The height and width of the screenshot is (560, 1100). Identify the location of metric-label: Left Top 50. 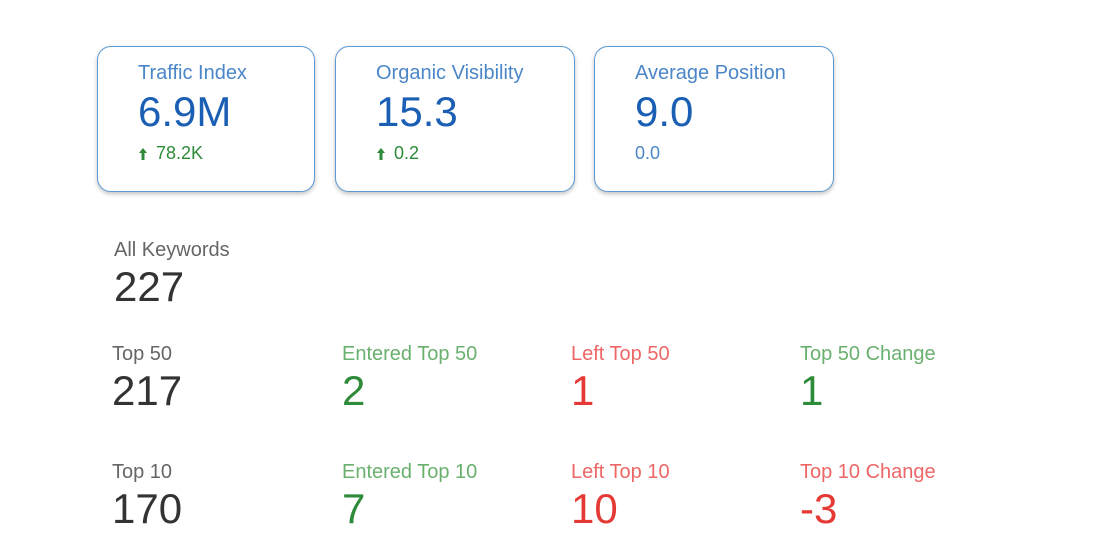
(620, 354).